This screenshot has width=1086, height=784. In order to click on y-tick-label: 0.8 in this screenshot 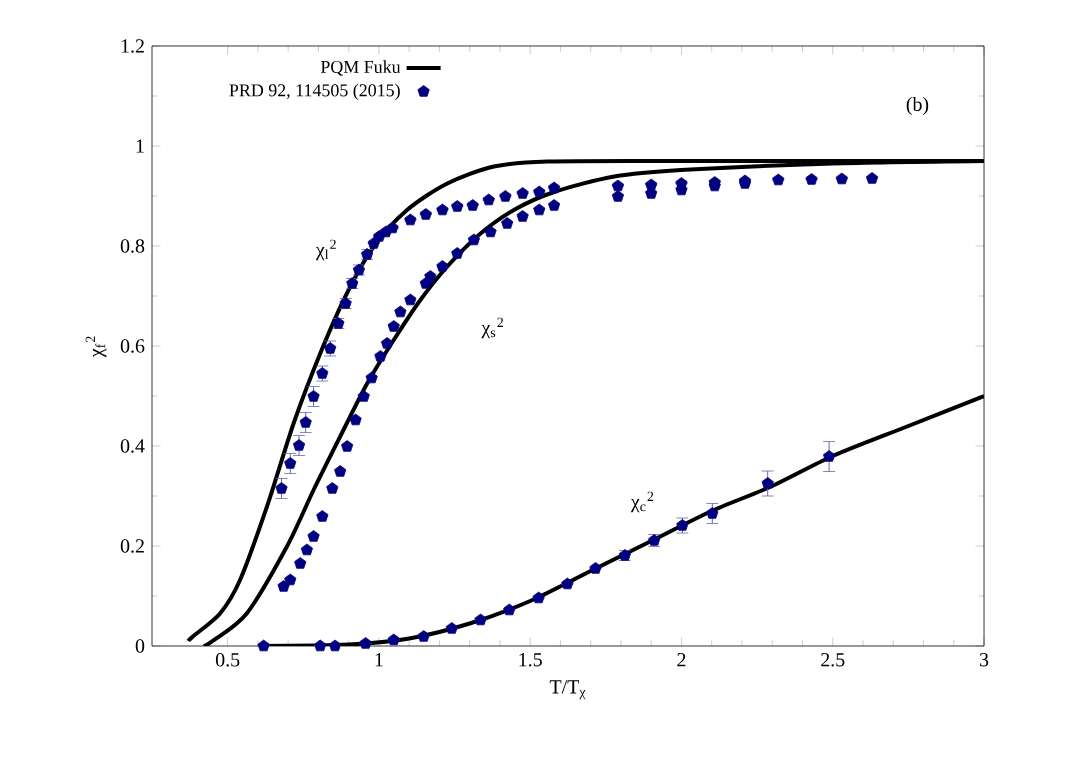, I will do `click(132, 246)`.